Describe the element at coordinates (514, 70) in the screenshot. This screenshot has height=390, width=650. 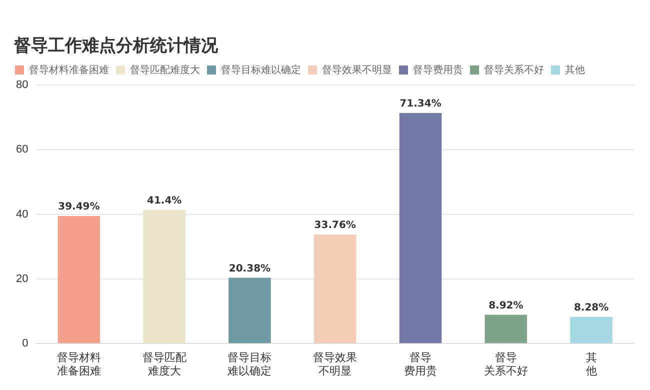
I see `legend-label: 督导关系不好` at that location.